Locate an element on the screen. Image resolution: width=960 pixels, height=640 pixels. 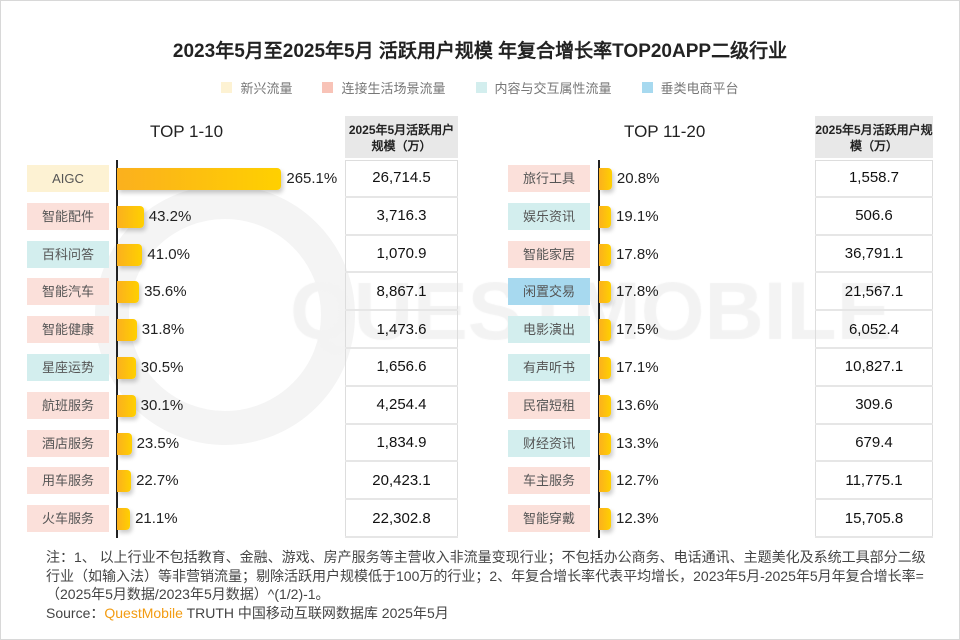
value-label: 41.0% is located at coordinates (168, 254).